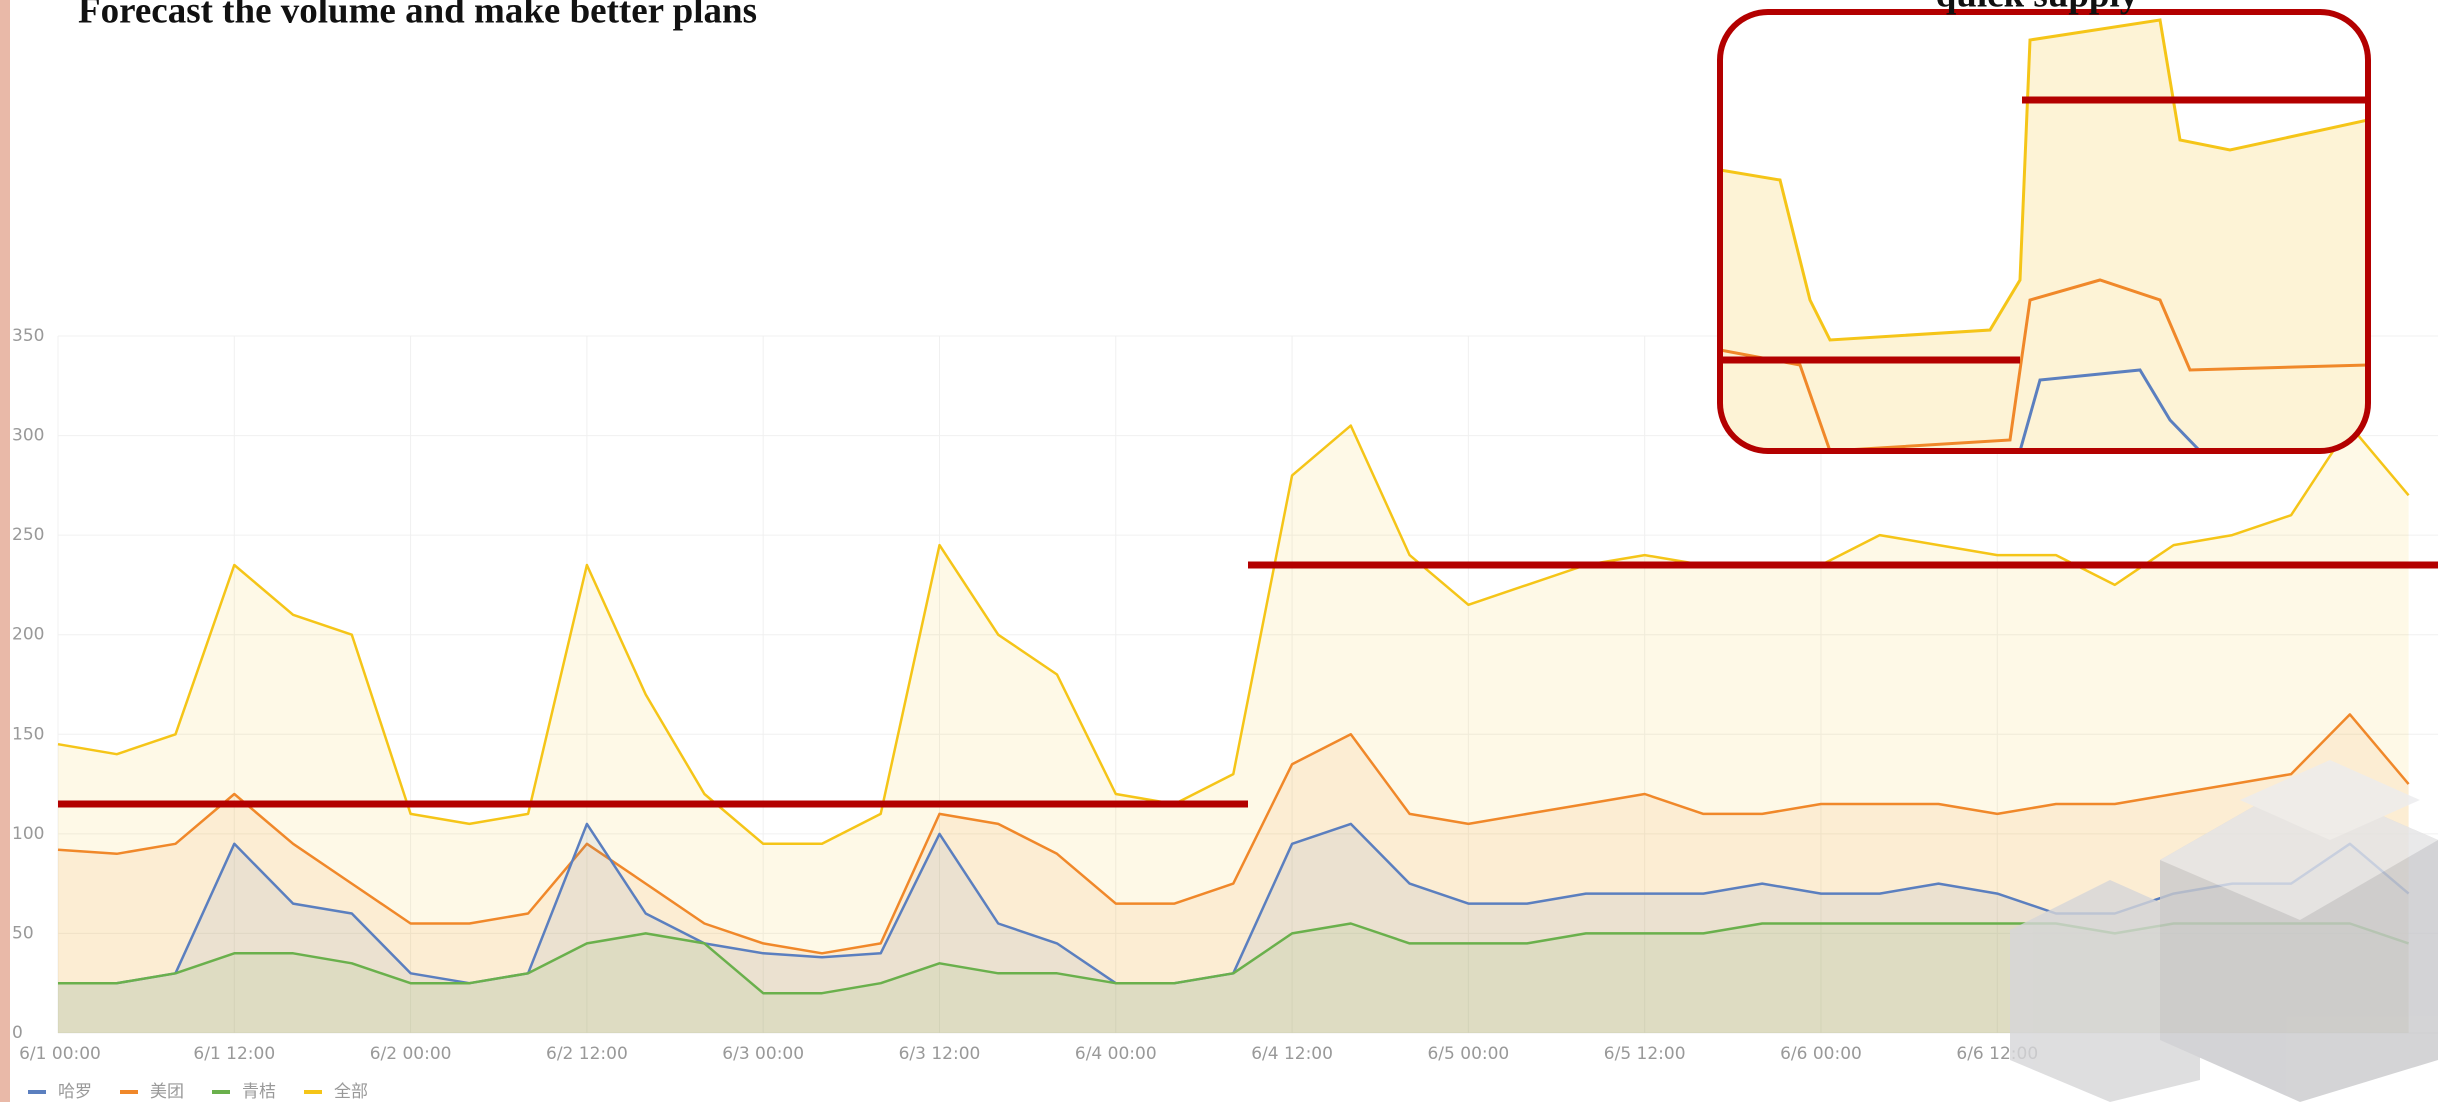 The width and height of the screenshot is (2438, 1102). I want to click on y-tick-label: 300, so click(28, 436).